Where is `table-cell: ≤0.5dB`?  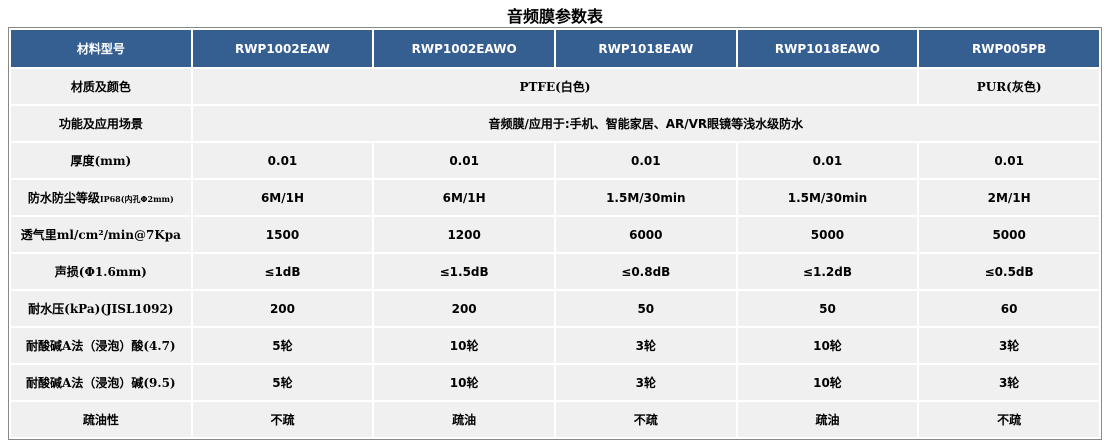 table-cell: ≤0.5dB is located at coordinates (1009, 271).